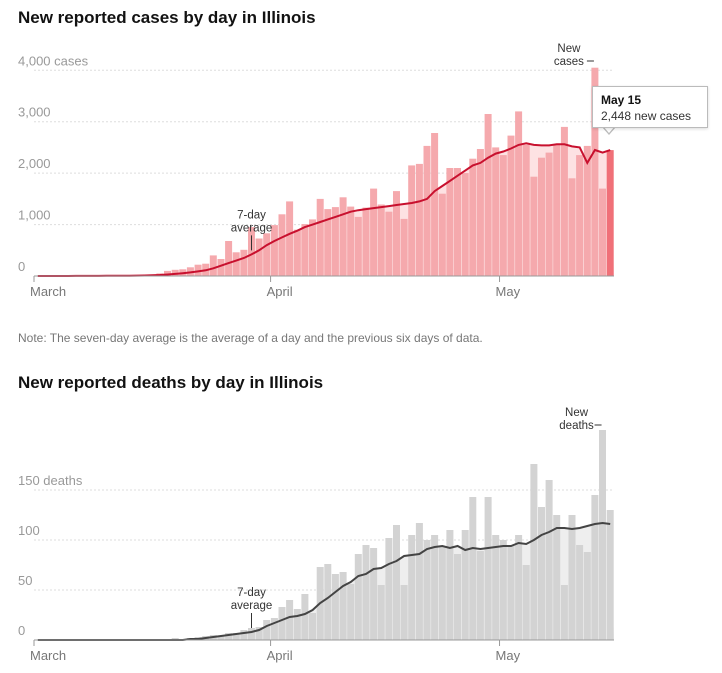  I want to click on deaths-y-tick-label: 150 deaths, so click(50, 480).